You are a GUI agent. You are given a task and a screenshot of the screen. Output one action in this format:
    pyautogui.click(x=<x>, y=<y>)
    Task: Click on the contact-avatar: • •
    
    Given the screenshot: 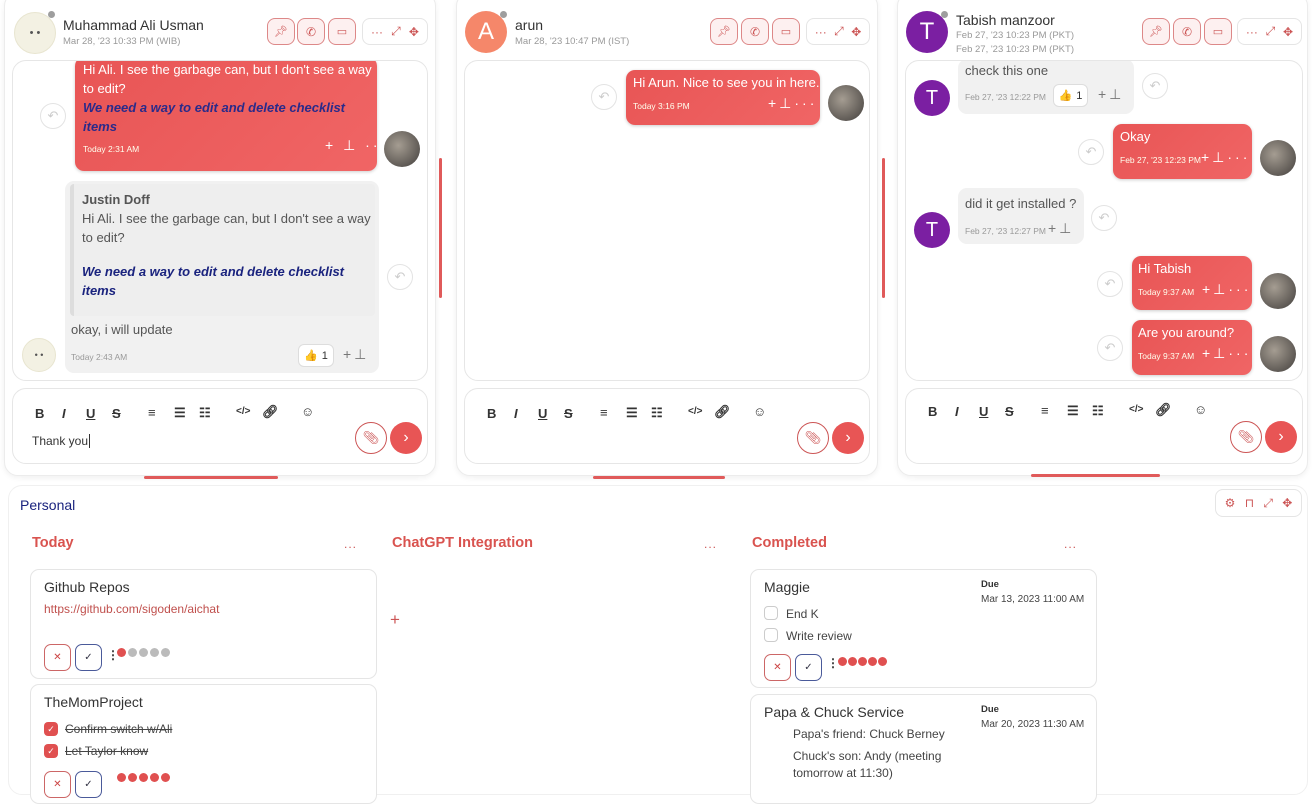 What is the action you would take?
    pyautogui.click(x=35, y=33)
    